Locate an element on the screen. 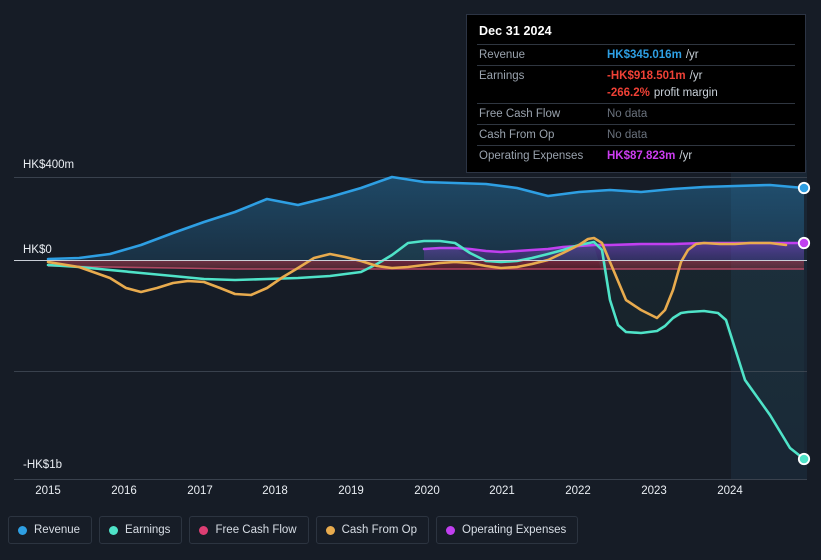  x-axis-tick-2016: 2016 is located at coordinates (124, 491).